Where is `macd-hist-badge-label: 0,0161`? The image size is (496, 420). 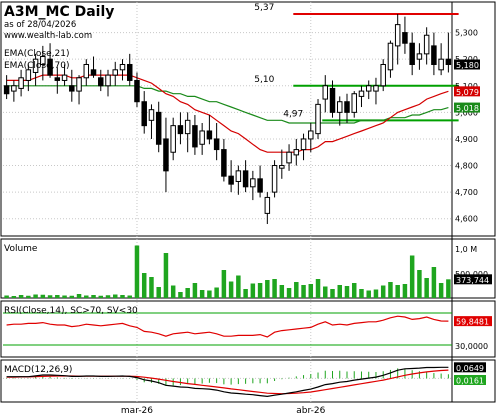 macd-hist-badge-label: 0,0161 is located at coordinates (470, 381).